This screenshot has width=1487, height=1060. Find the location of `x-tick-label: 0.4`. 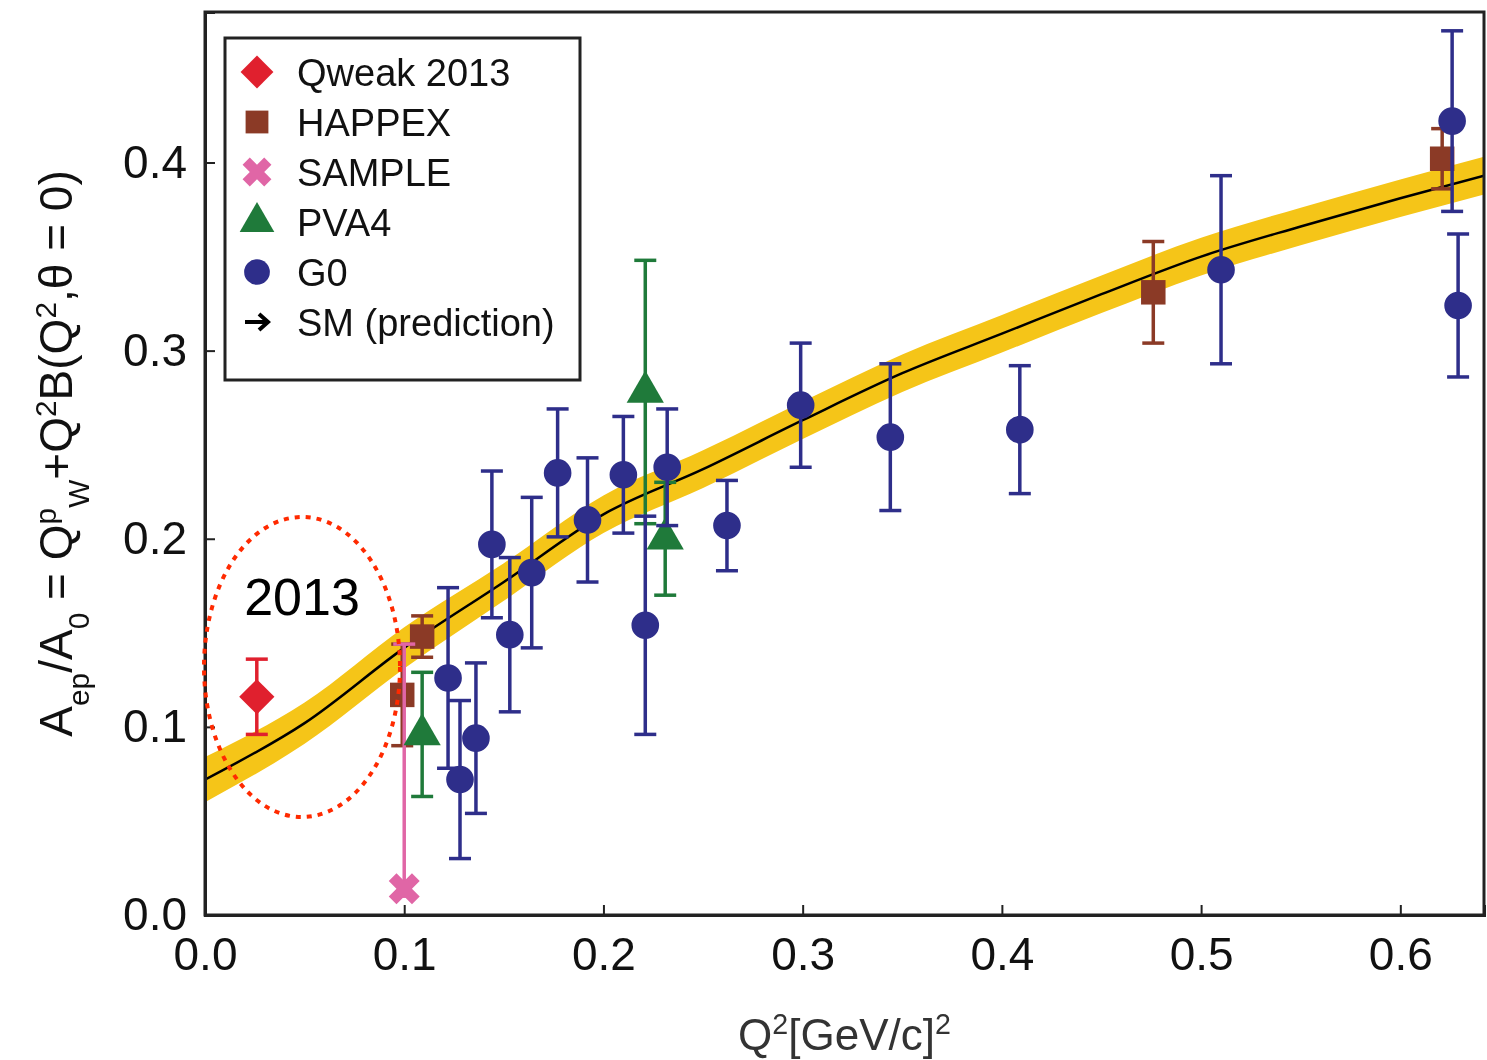

x-tick-label: 0.4 is located at coordinates (1002, 953).